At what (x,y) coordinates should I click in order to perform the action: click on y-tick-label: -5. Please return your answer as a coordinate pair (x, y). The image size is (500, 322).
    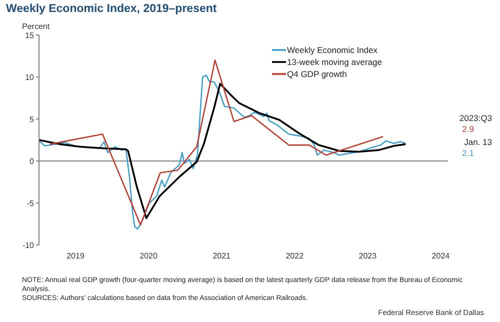
    Looking at the image, I should click on (30, 203).